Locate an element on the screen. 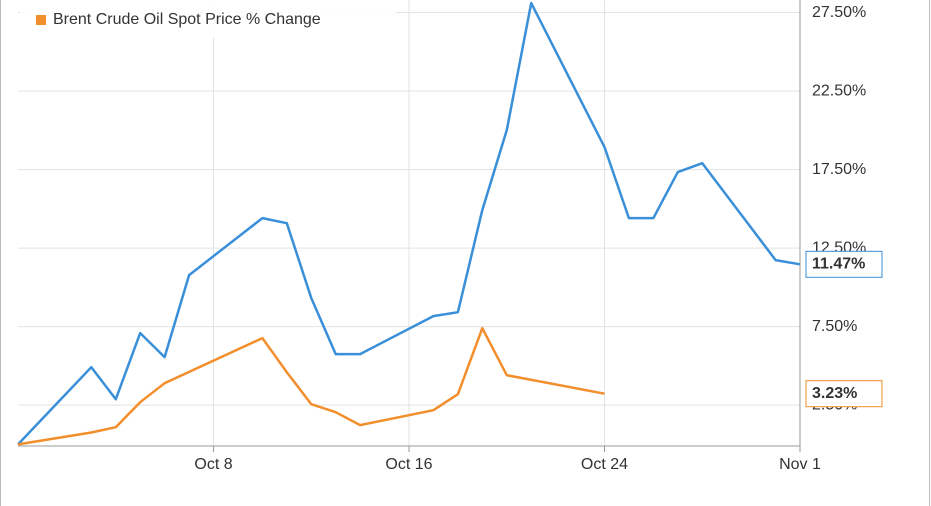 Image resolution: width=931 pixels, height=506 pixels. legend-swatch is located at coordinates (41, 20).